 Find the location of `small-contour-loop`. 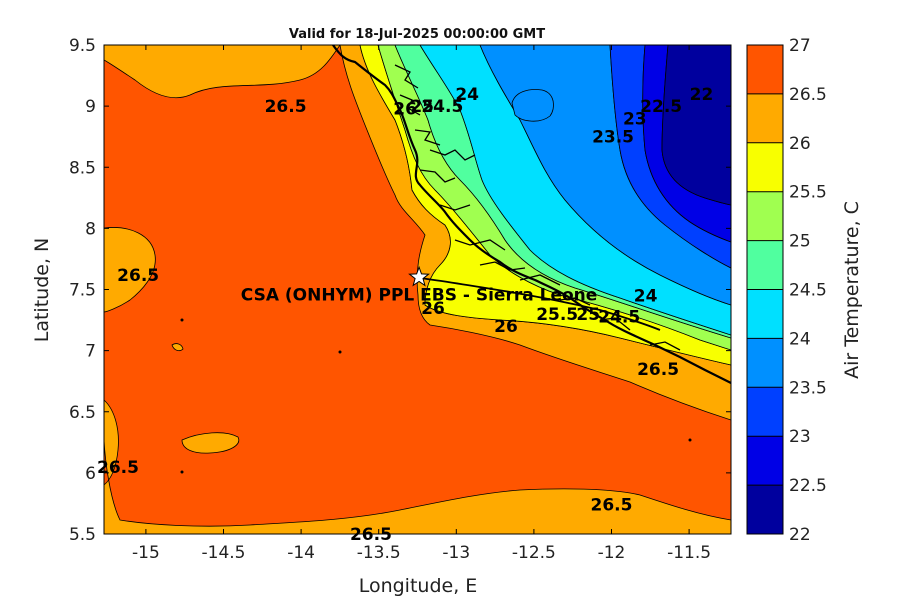

small-contour-loop is located at coordinates (177, 347).